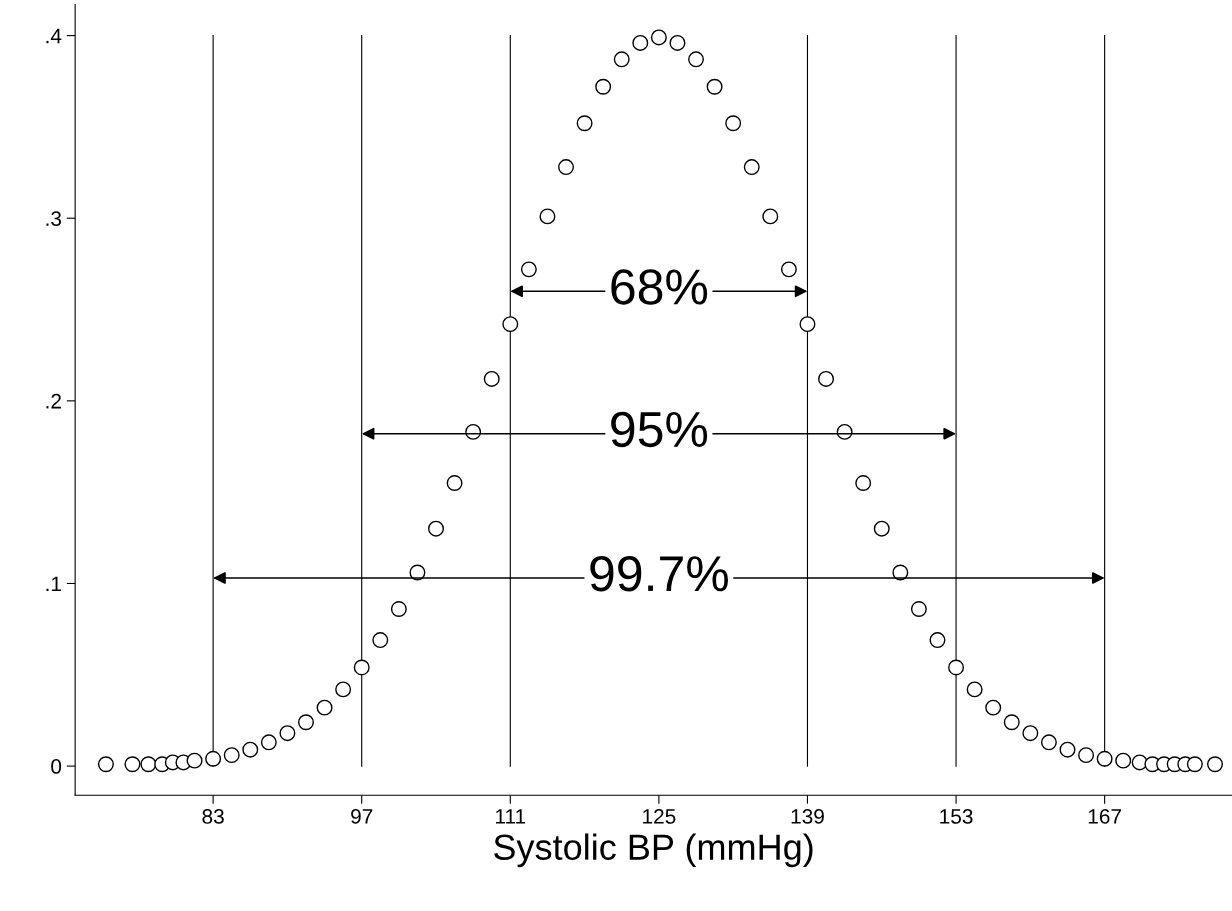  Describe the element at coordinates (56, 766) in the screenshot. I see `y-tick-label: 0` at that location.